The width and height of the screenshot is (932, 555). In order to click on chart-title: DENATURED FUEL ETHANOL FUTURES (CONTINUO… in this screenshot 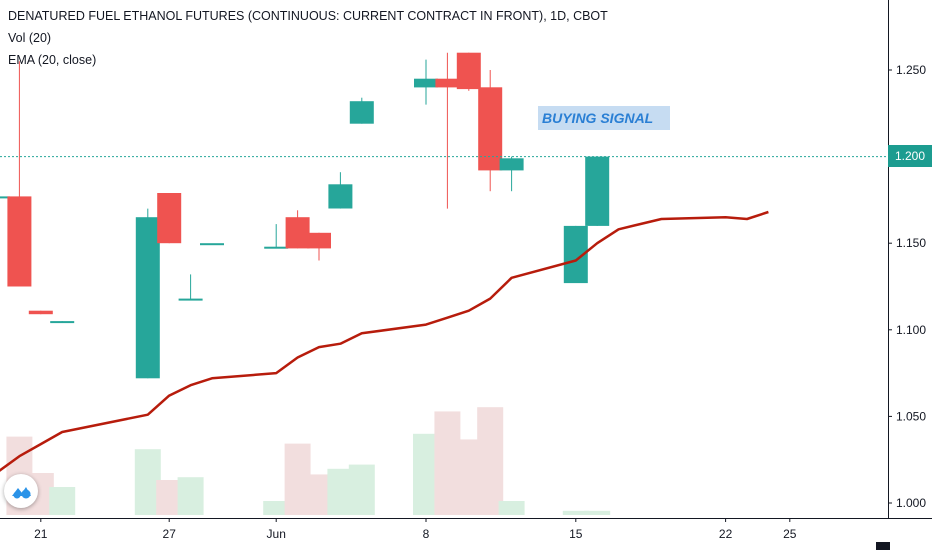, I will do `click(308, 16)`.